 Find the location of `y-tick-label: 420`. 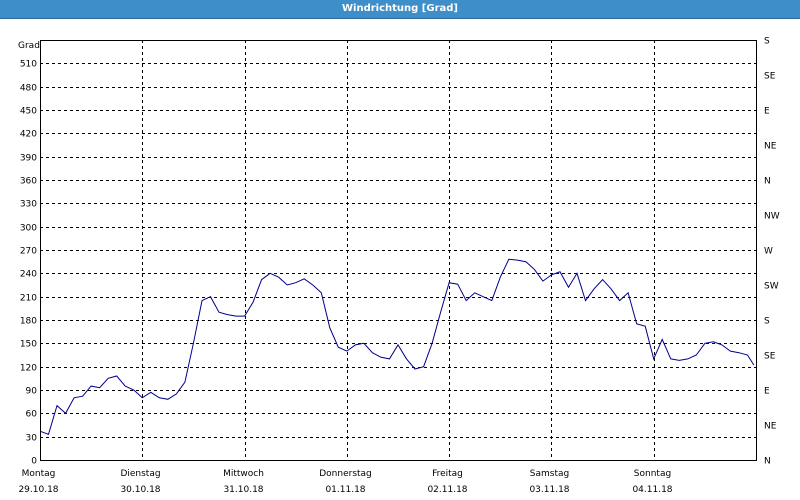

y-tick-label: 420 is located at coordinates (28, 135).